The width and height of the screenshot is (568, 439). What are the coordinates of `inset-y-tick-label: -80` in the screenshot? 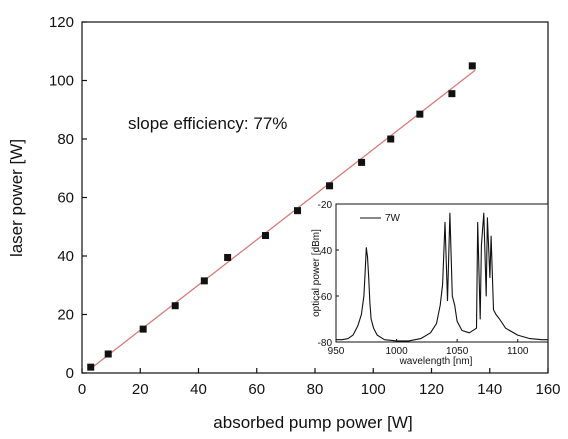 It's located at (325, 343).